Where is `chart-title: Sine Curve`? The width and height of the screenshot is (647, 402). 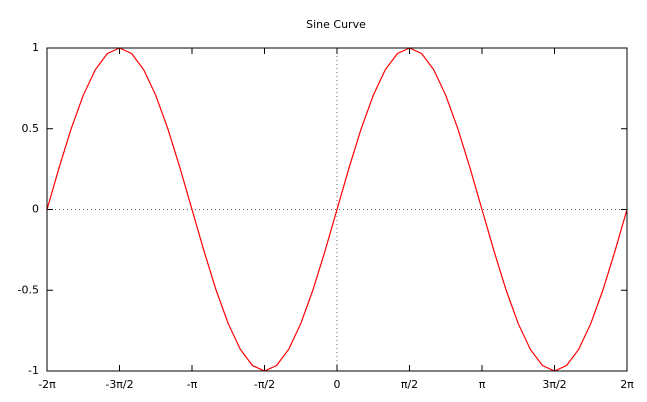 chart-title: Sine Curve is located at coordinates (336, 24).